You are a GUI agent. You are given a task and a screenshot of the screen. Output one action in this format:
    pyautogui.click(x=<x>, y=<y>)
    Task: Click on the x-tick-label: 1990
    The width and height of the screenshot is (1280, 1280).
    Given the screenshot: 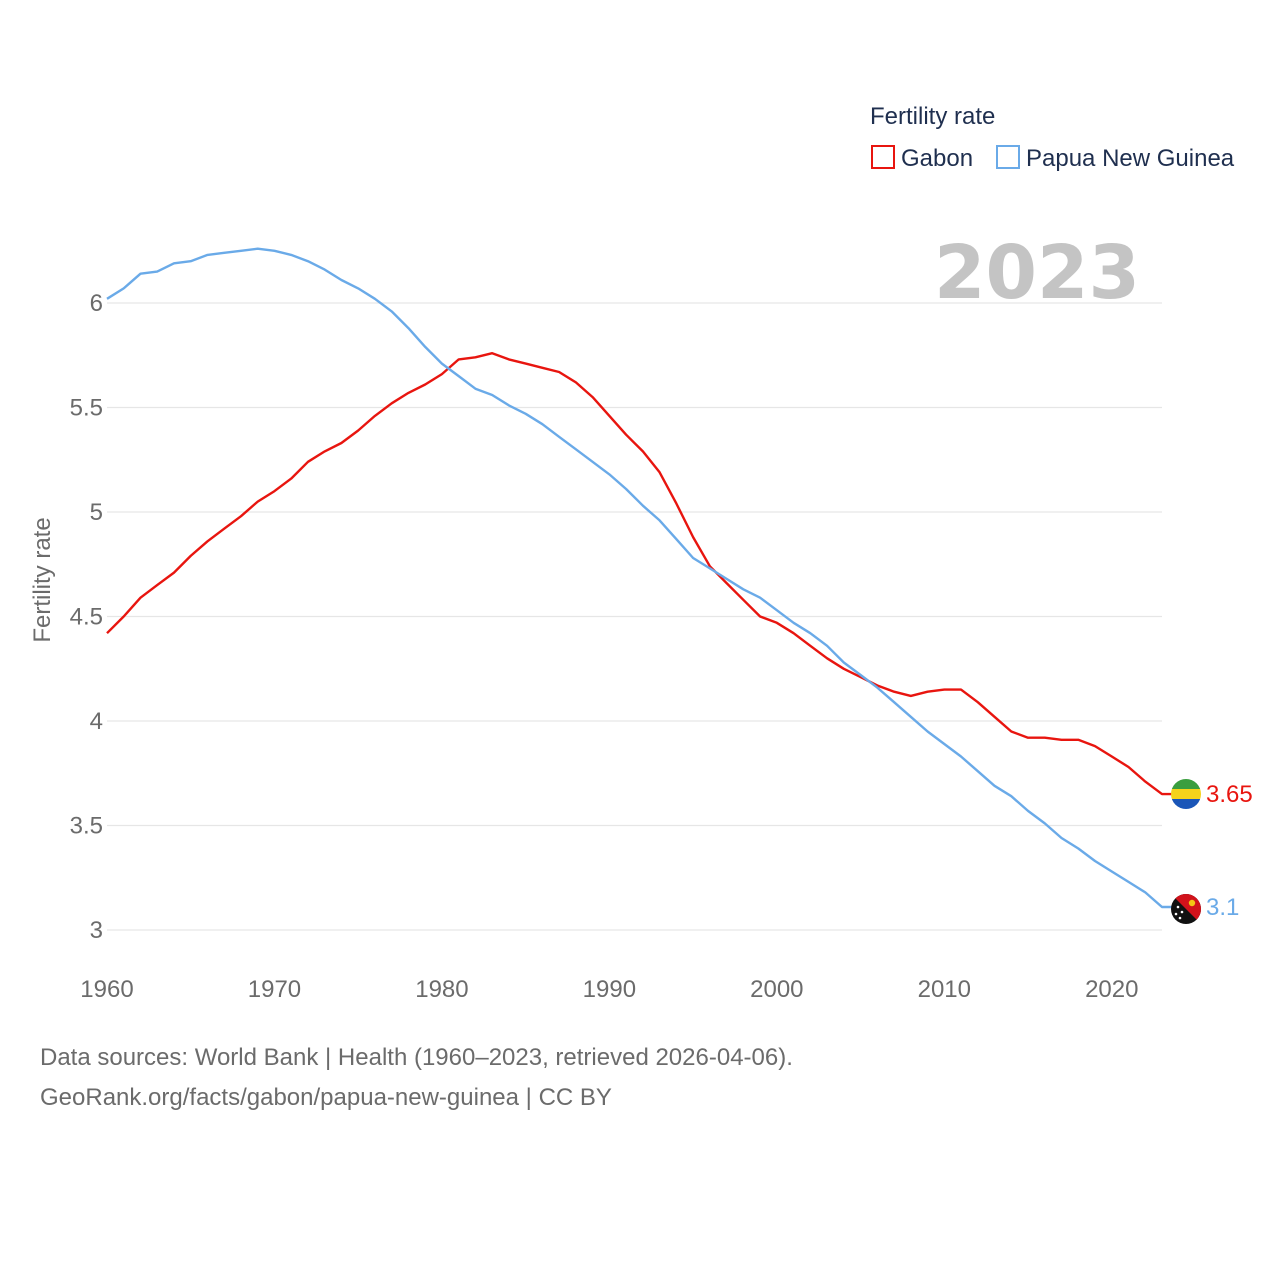 What is the action you would take?
    pyautogui.click(x=609, y=989)
    